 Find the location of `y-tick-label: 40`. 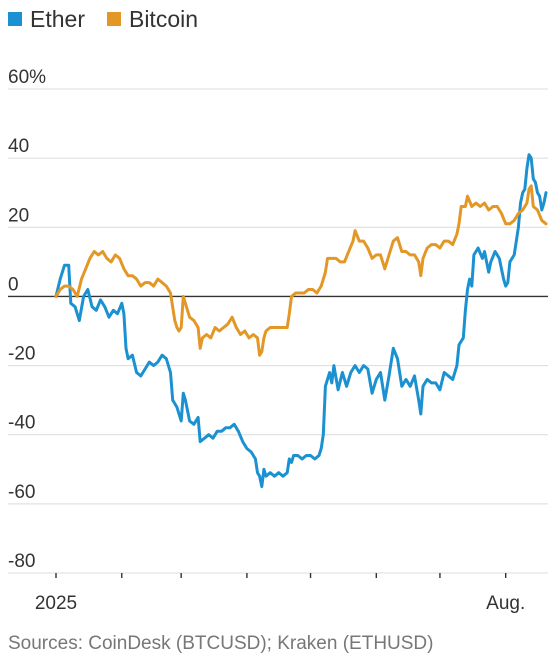

y-tick-label: 40 is located at coordinates (18, 146).